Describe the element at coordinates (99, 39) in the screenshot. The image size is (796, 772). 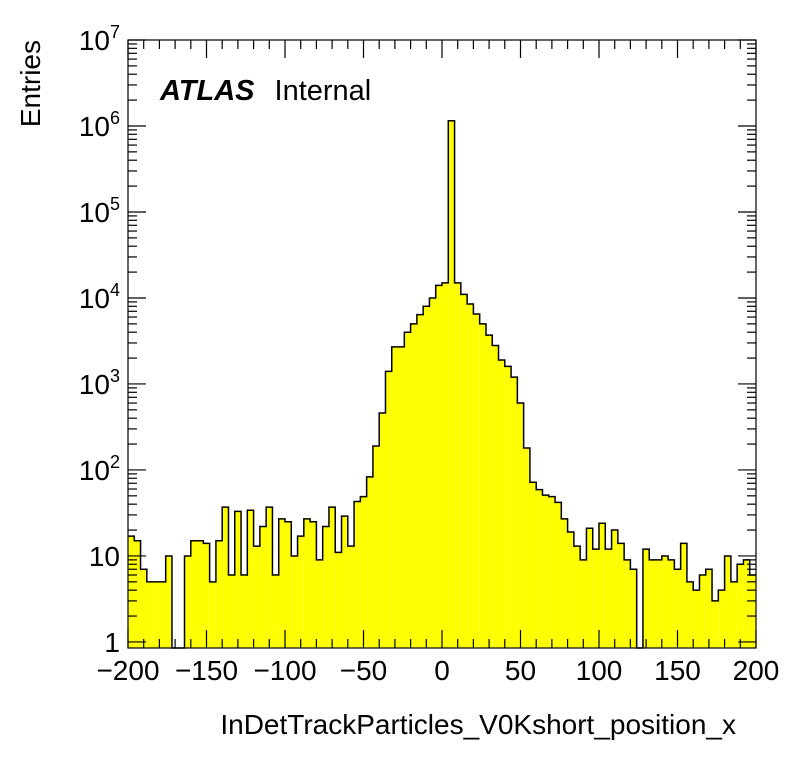
I see `y-tick-label: 10⁷` at that location.